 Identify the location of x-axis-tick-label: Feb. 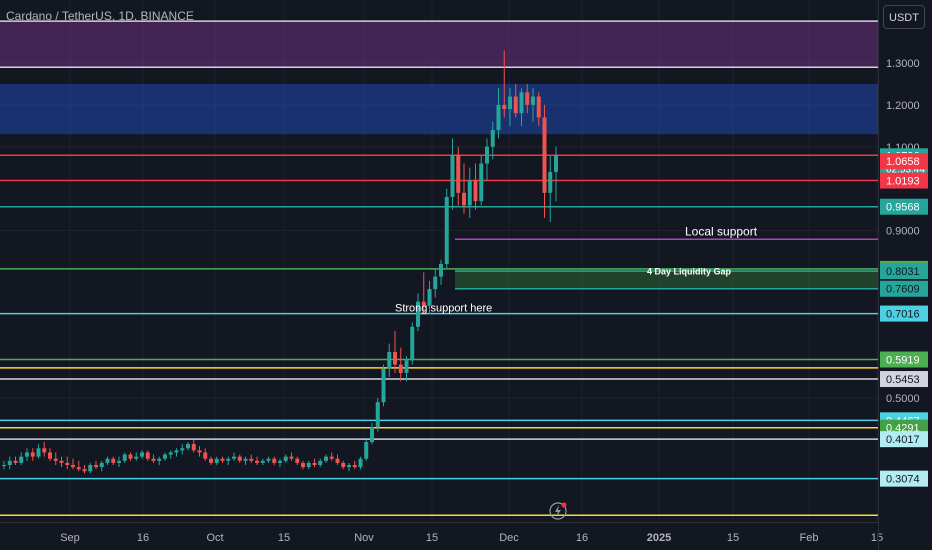
(809, 538).